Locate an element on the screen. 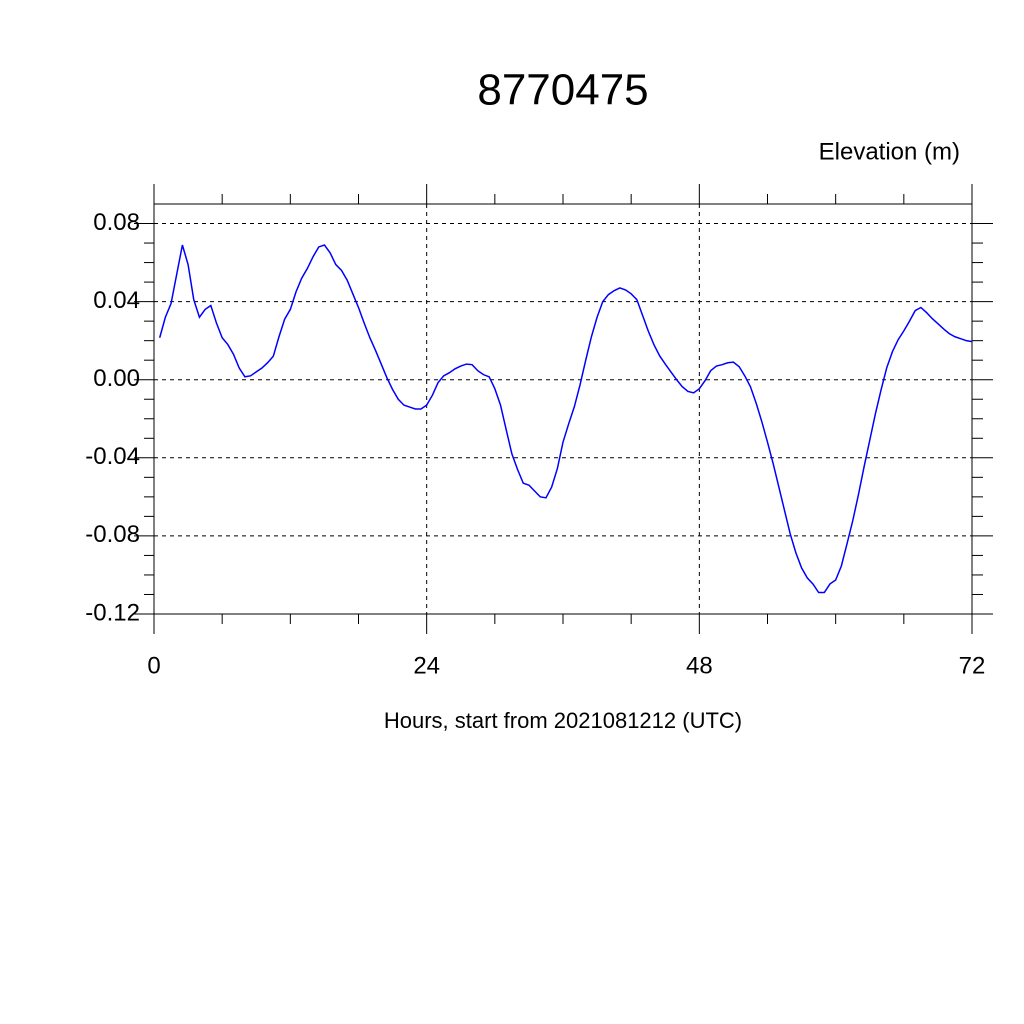  y-tick-label: -0.12 is located at coordinates (112, 612).